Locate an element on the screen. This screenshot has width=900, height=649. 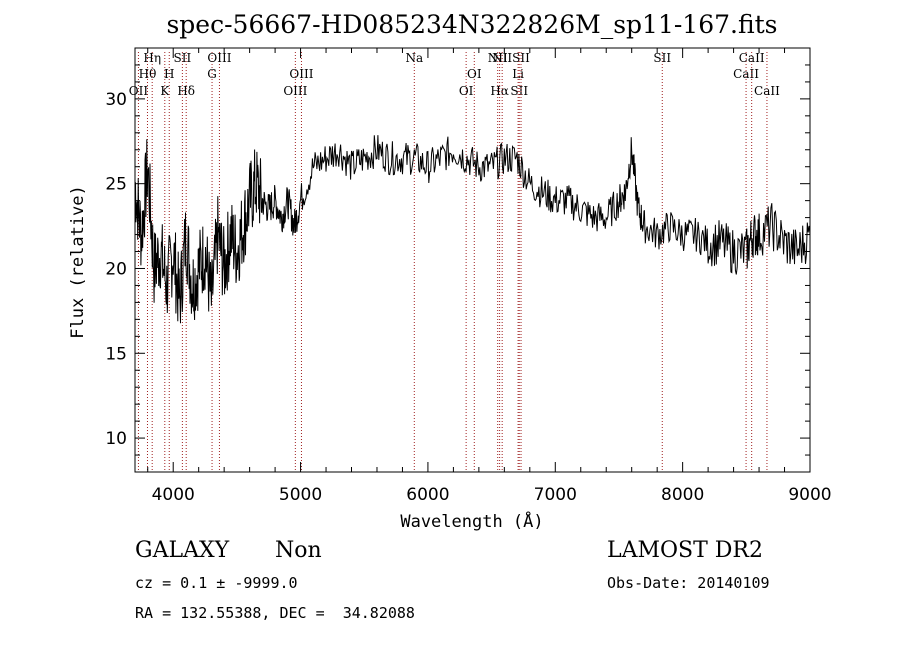
spectral-line-label: Hθ is located at coordinates (148, 74).